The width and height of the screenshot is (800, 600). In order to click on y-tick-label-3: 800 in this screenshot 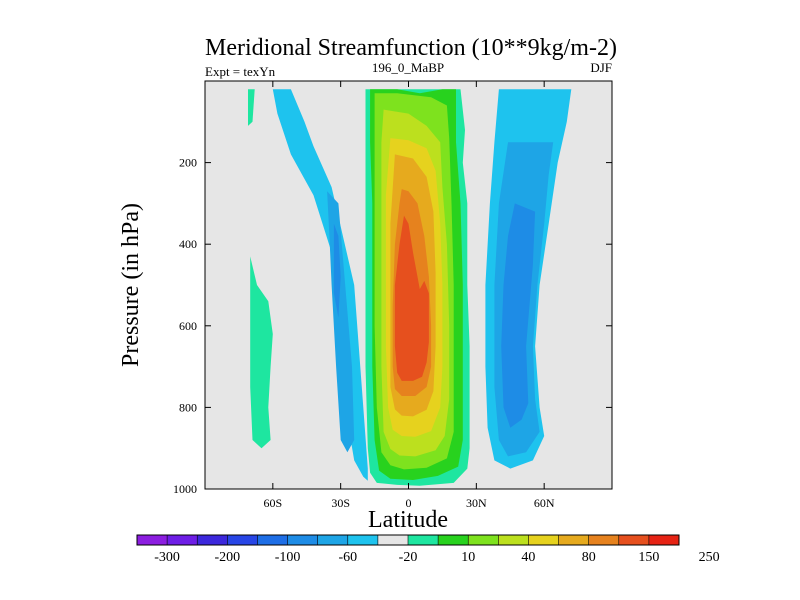, I will do `click(188, 407)`.